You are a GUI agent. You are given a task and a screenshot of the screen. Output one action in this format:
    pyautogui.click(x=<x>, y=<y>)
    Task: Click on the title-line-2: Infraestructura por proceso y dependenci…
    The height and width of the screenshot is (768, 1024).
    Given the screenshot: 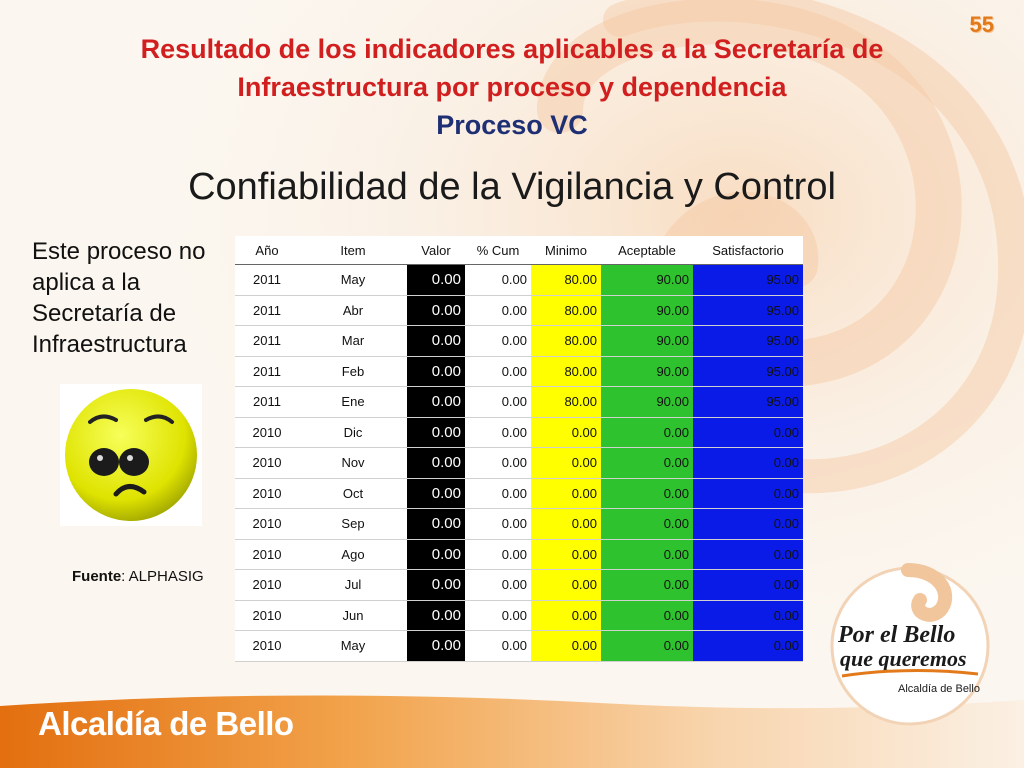 What is the action you would take?
    pyautogui.click(x=512, y=87)
    